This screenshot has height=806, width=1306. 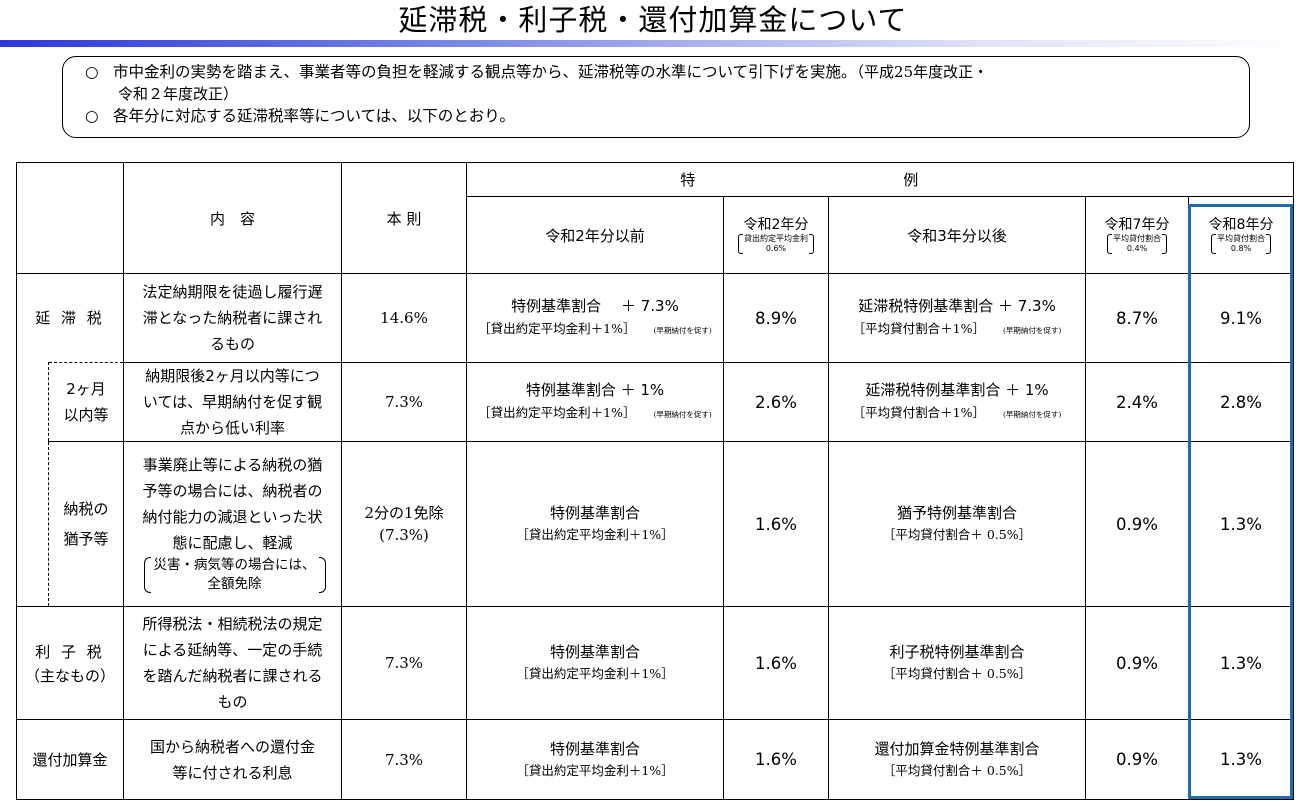 What do you see at coordinates (232, 402) in the screenshot?
I see `content-two-months: 納期限後2ヶ月以内等につ いては、早期納付を促す観 点から低い利率` at bounding box center [232, 402].